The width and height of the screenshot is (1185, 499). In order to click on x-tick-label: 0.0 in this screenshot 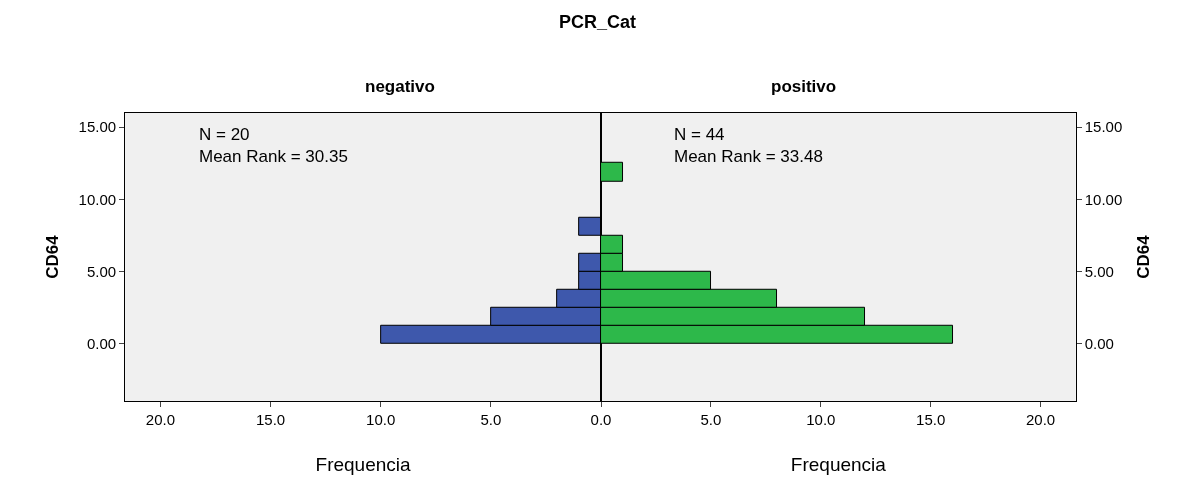, I will do `click(601, 420)`.